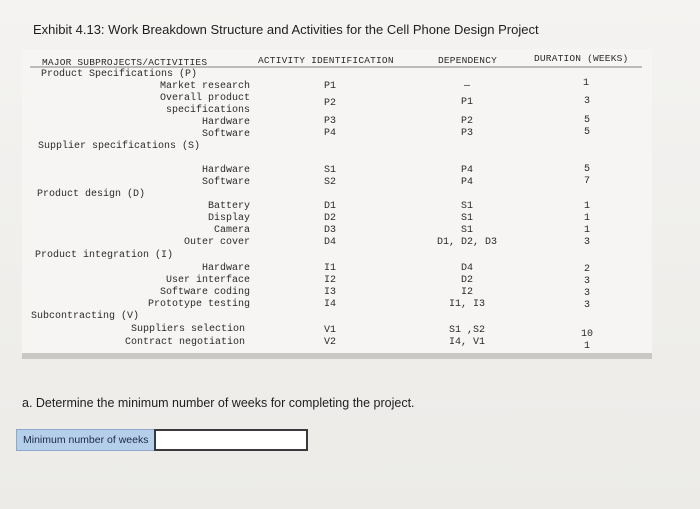  I want to click on group-supplier-specifications: Supplier specifications (S), so click(119, 146).